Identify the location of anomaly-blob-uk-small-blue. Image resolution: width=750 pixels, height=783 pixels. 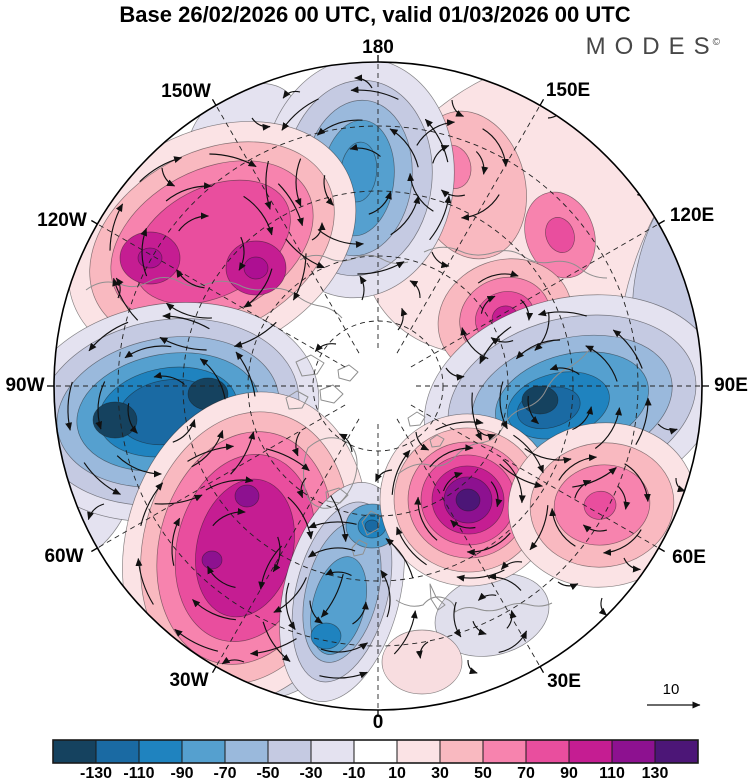
(372, 526).